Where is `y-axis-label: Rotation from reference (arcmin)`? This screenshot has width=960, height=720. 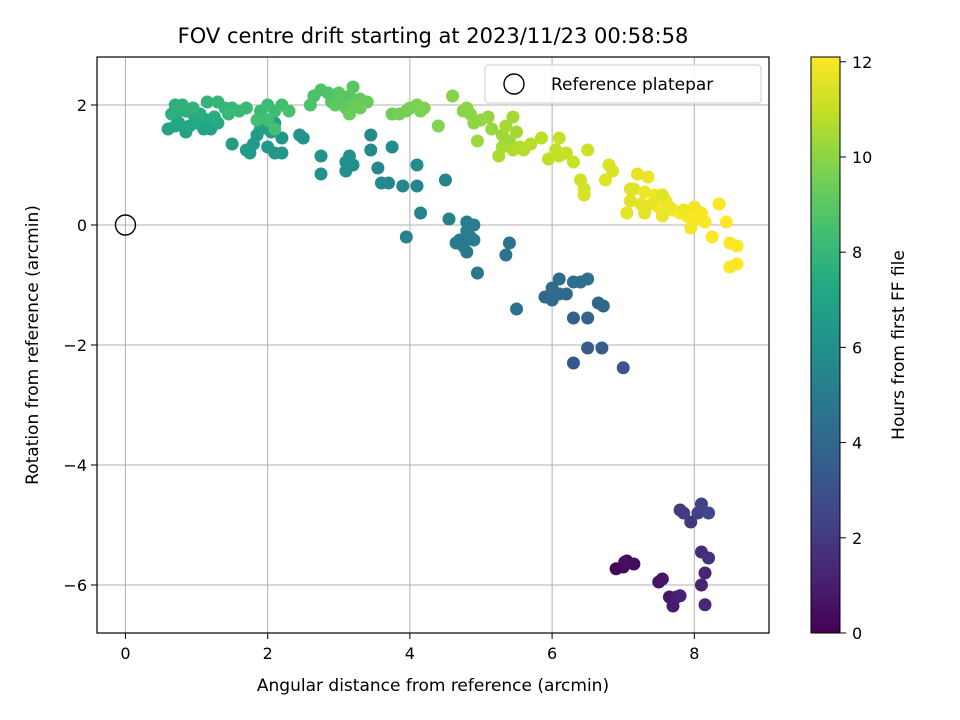
y-axis-label: Rotation from reference (arcmin) is located at coordinates (33, 345).